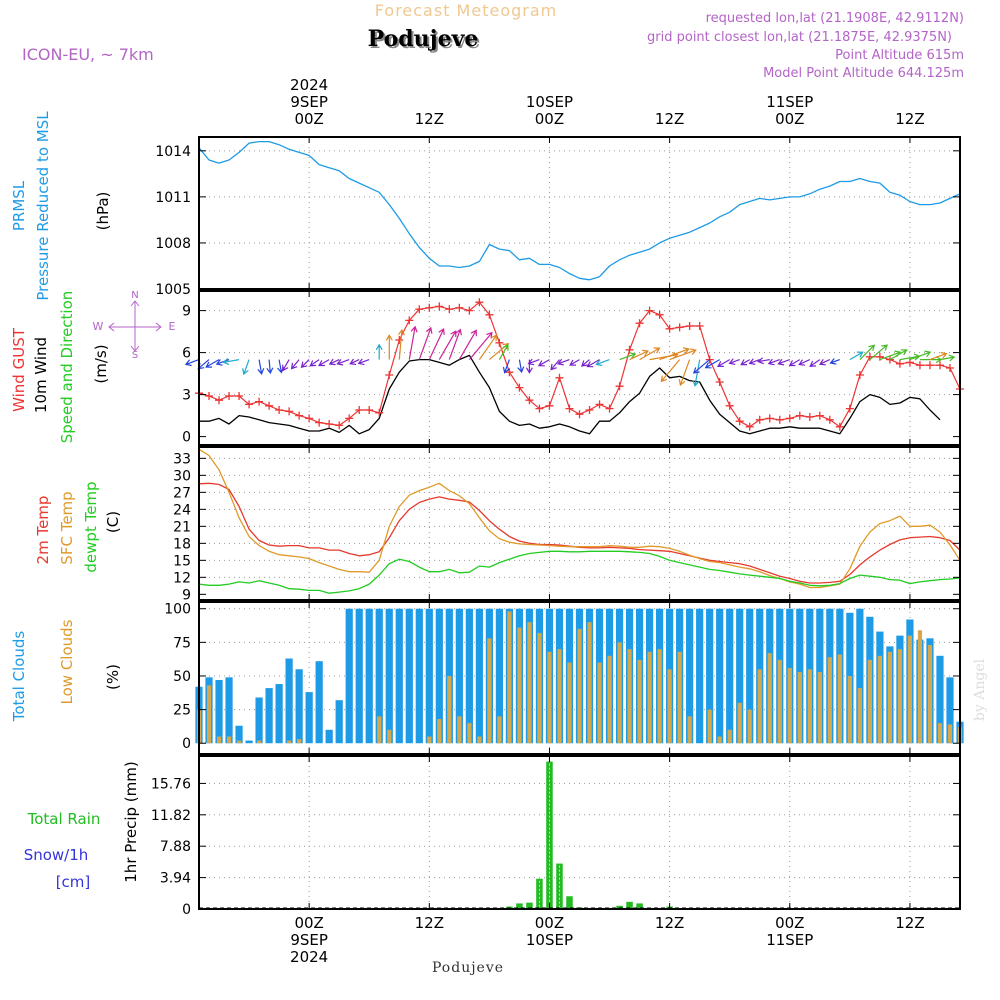 The width and height of the screenshot is (1000, 1000). Describe the element at coordinates (186, 910) in the screenshot. I see `y-tick-label-precip: 0` at that location.